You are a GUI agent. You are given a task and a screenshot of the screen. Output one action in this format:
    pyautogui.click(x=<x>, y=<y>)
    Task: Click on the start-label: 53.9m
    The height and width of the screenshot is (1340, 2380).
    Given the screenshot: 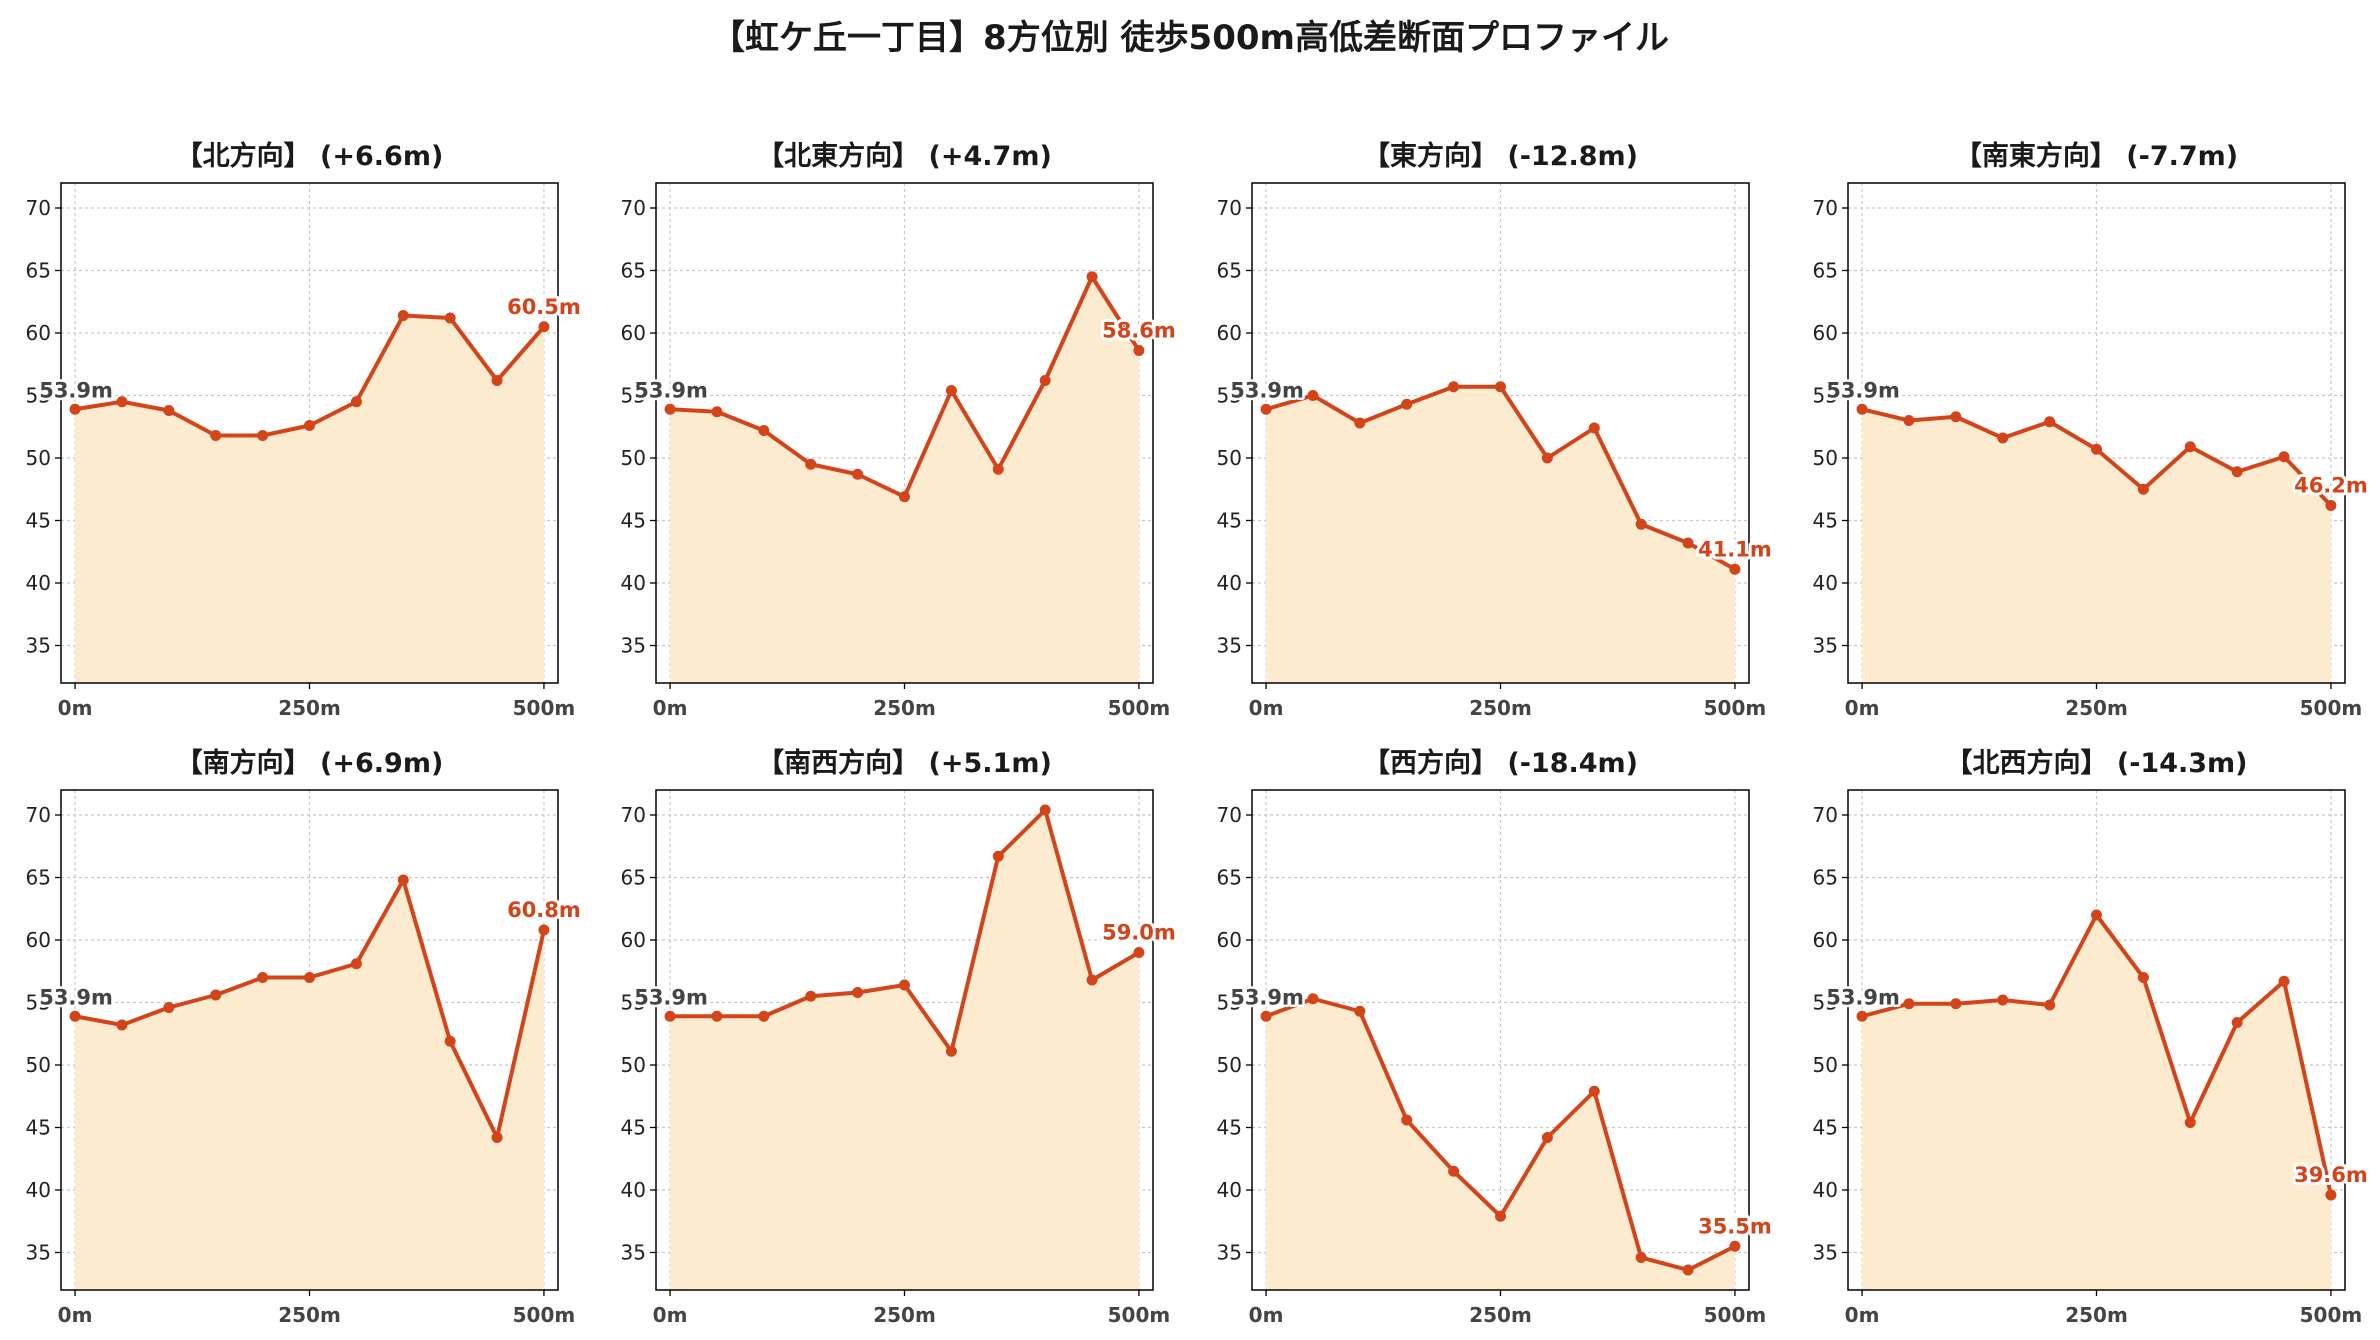 What is the action you would take?
    pyautogui.click(x=1267, y=390)
    